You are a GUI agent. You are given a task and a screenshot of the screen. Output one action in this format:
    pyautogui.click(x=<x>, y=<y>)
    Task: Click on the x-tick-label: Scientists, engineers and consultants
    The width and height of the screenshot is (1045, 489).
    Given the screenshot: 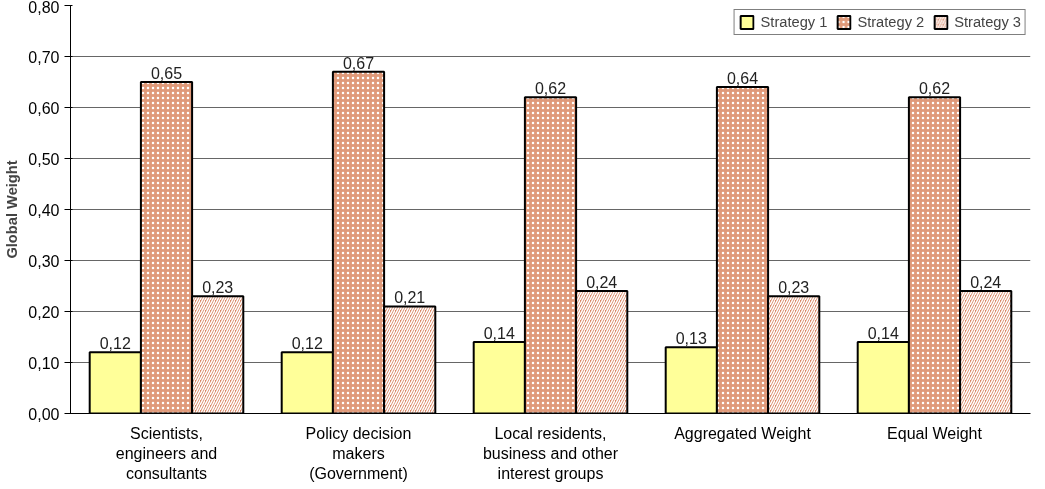 What is the action you would take?
    pyautogui.click(x=166, y=453)
    